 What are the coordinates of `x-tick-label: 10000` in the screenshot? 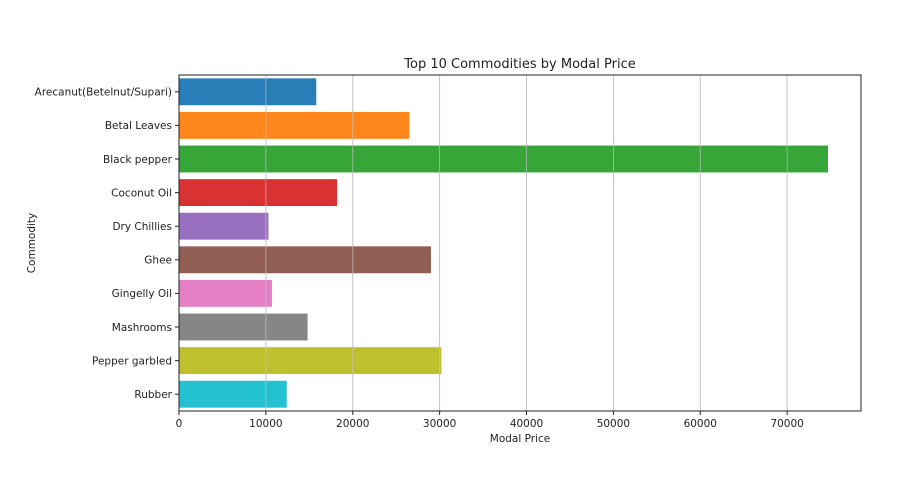 It's located at (265, 424).